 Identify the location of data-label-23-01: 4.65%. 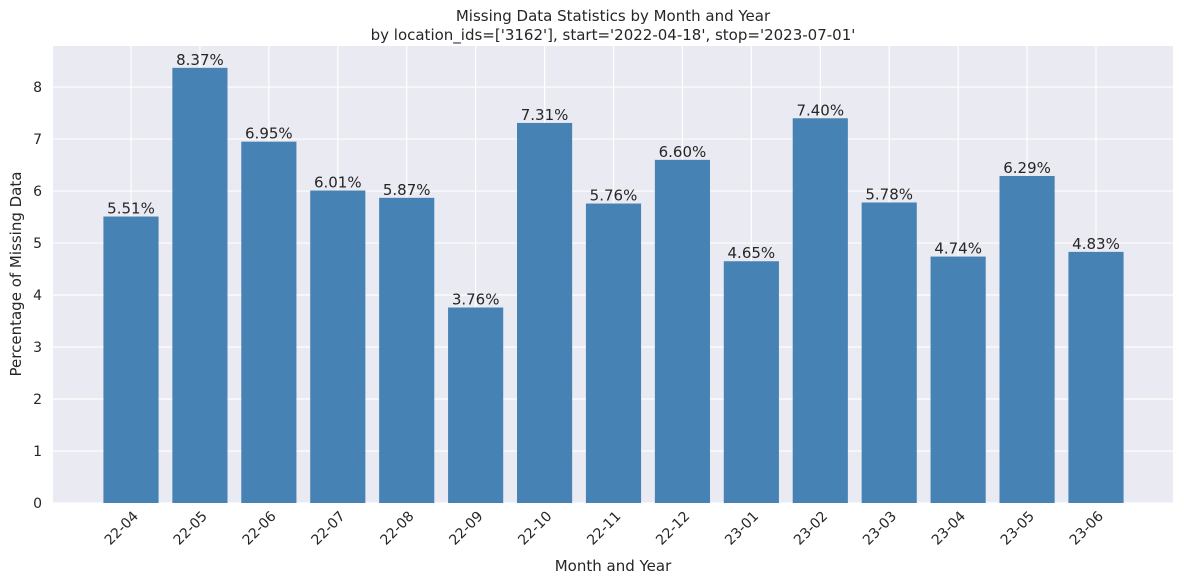
(752, 253).